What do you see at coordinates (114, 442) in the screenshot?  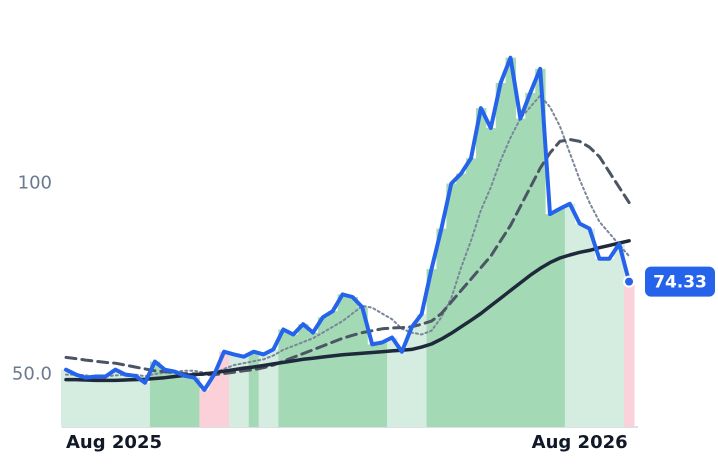 I see `x-tick-label: Aug 2025` at bounding box center [114, 442].